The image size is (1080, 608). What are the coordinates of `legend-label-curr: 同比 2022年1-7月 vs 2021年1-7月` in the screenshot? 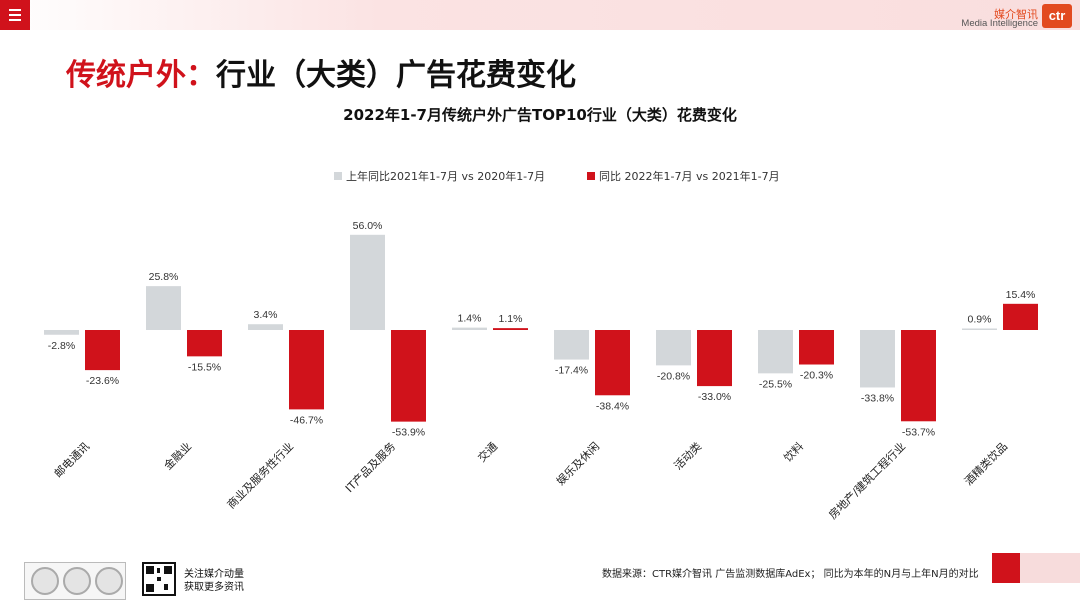 It's located at (689, 176).